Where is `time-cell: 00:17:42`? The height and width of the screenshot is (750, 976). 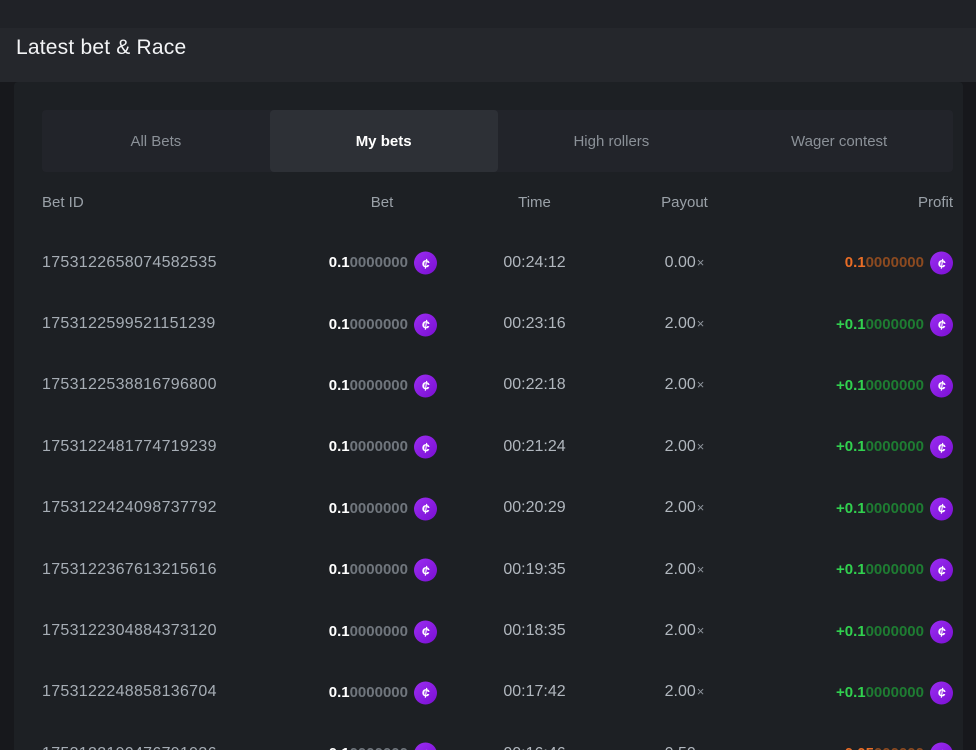 time-cell: 00:17:42 is located at coordinates (534, 692).